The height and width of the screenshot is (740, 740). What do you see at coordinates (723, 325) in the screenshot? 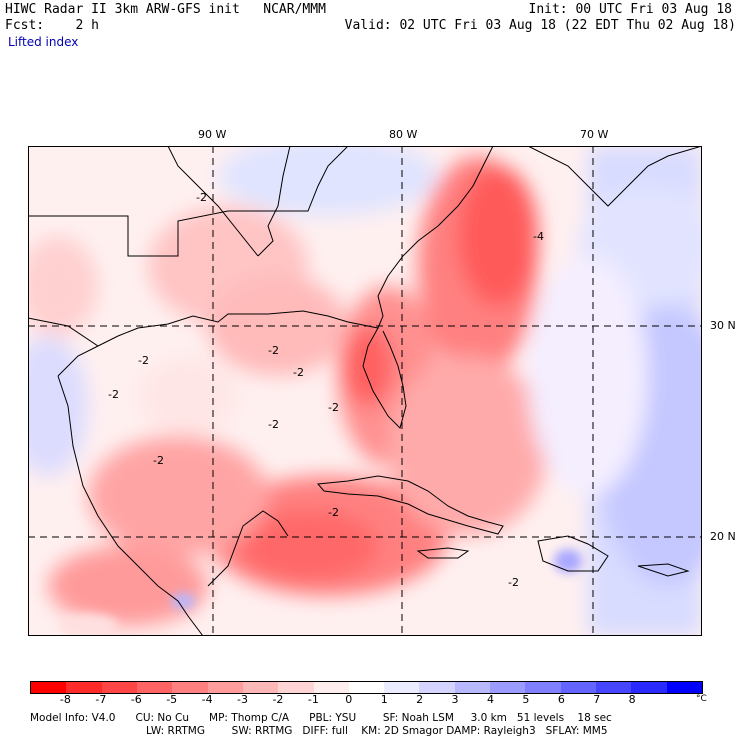
I see `lat-label-30n: 30 N` at bounding box center [723, 325].